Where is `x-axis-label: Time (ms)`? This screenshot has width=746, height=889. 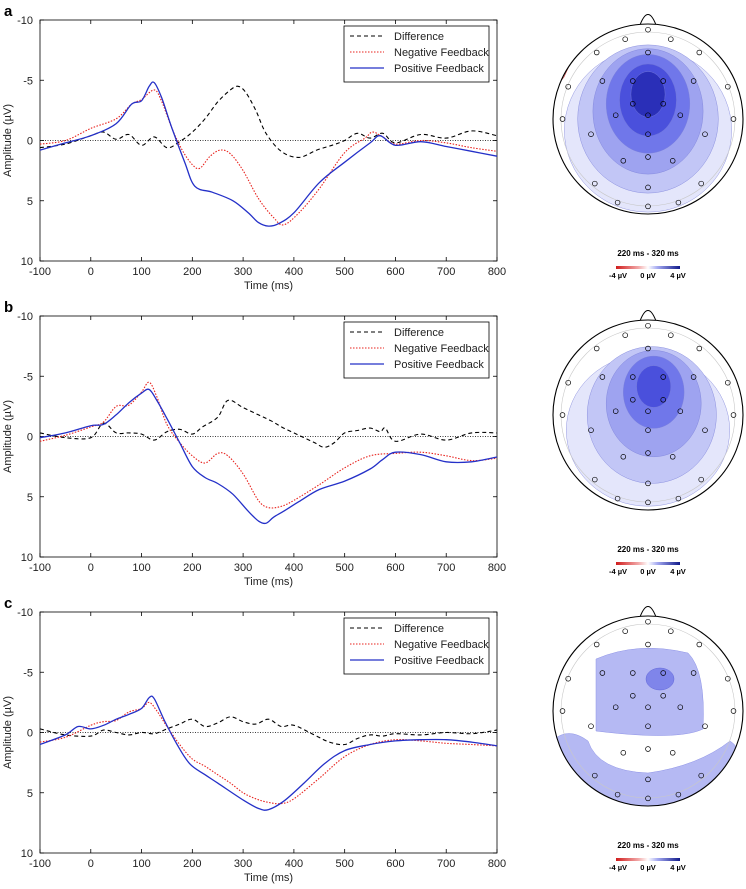
x-axis-label: Time (ms) is located at coordinates (268, 878).